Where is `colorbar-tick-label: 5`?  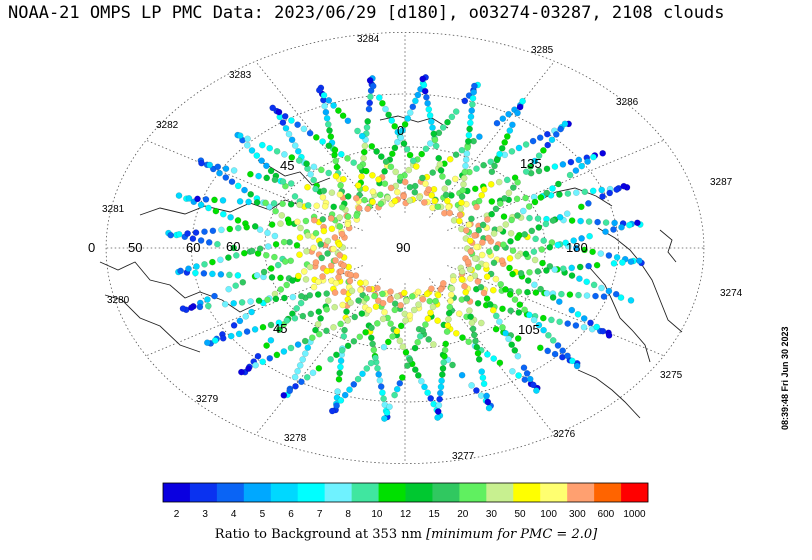
colorbar-tick-label: 5 is located at coordinates (263, 514).